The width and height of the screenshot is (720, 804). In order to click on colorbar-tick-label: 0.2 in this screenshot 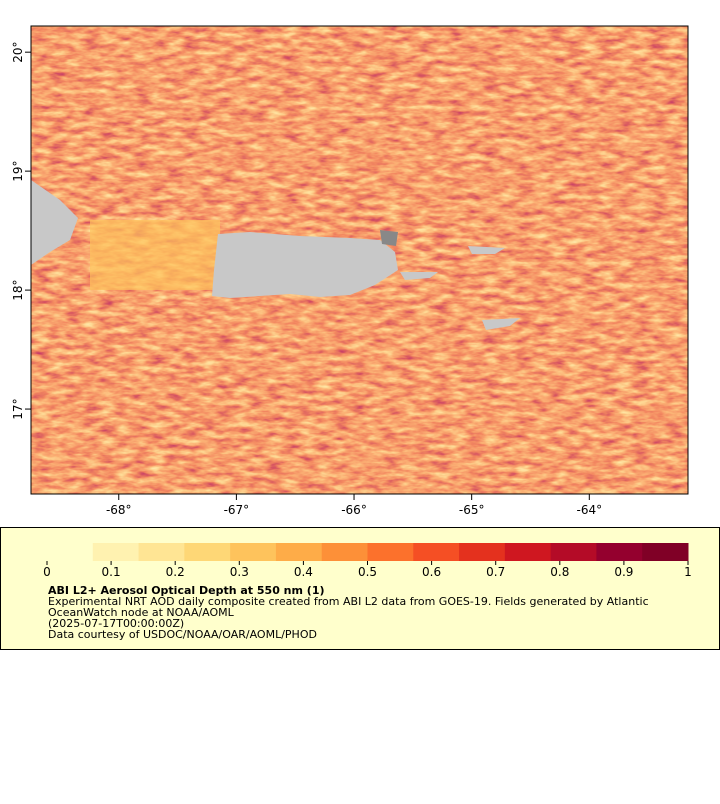, I will do `click(175, 572)`.